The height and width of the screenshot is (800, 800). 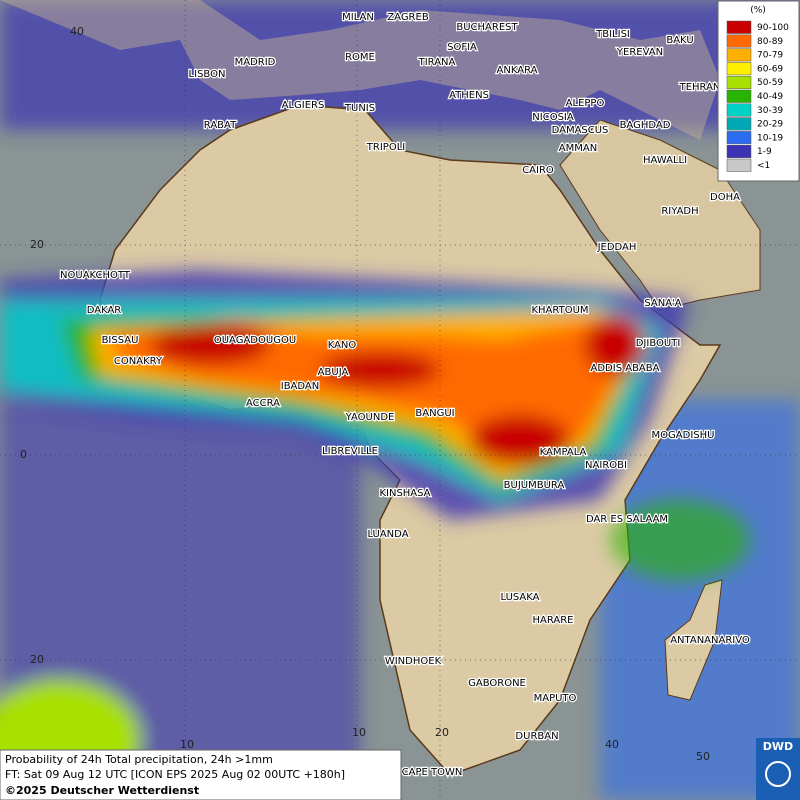 What do you see at coordinates (770, 138) in the screenshot?
I see `legend-label: 10-19` at bounding box center [770, 138].